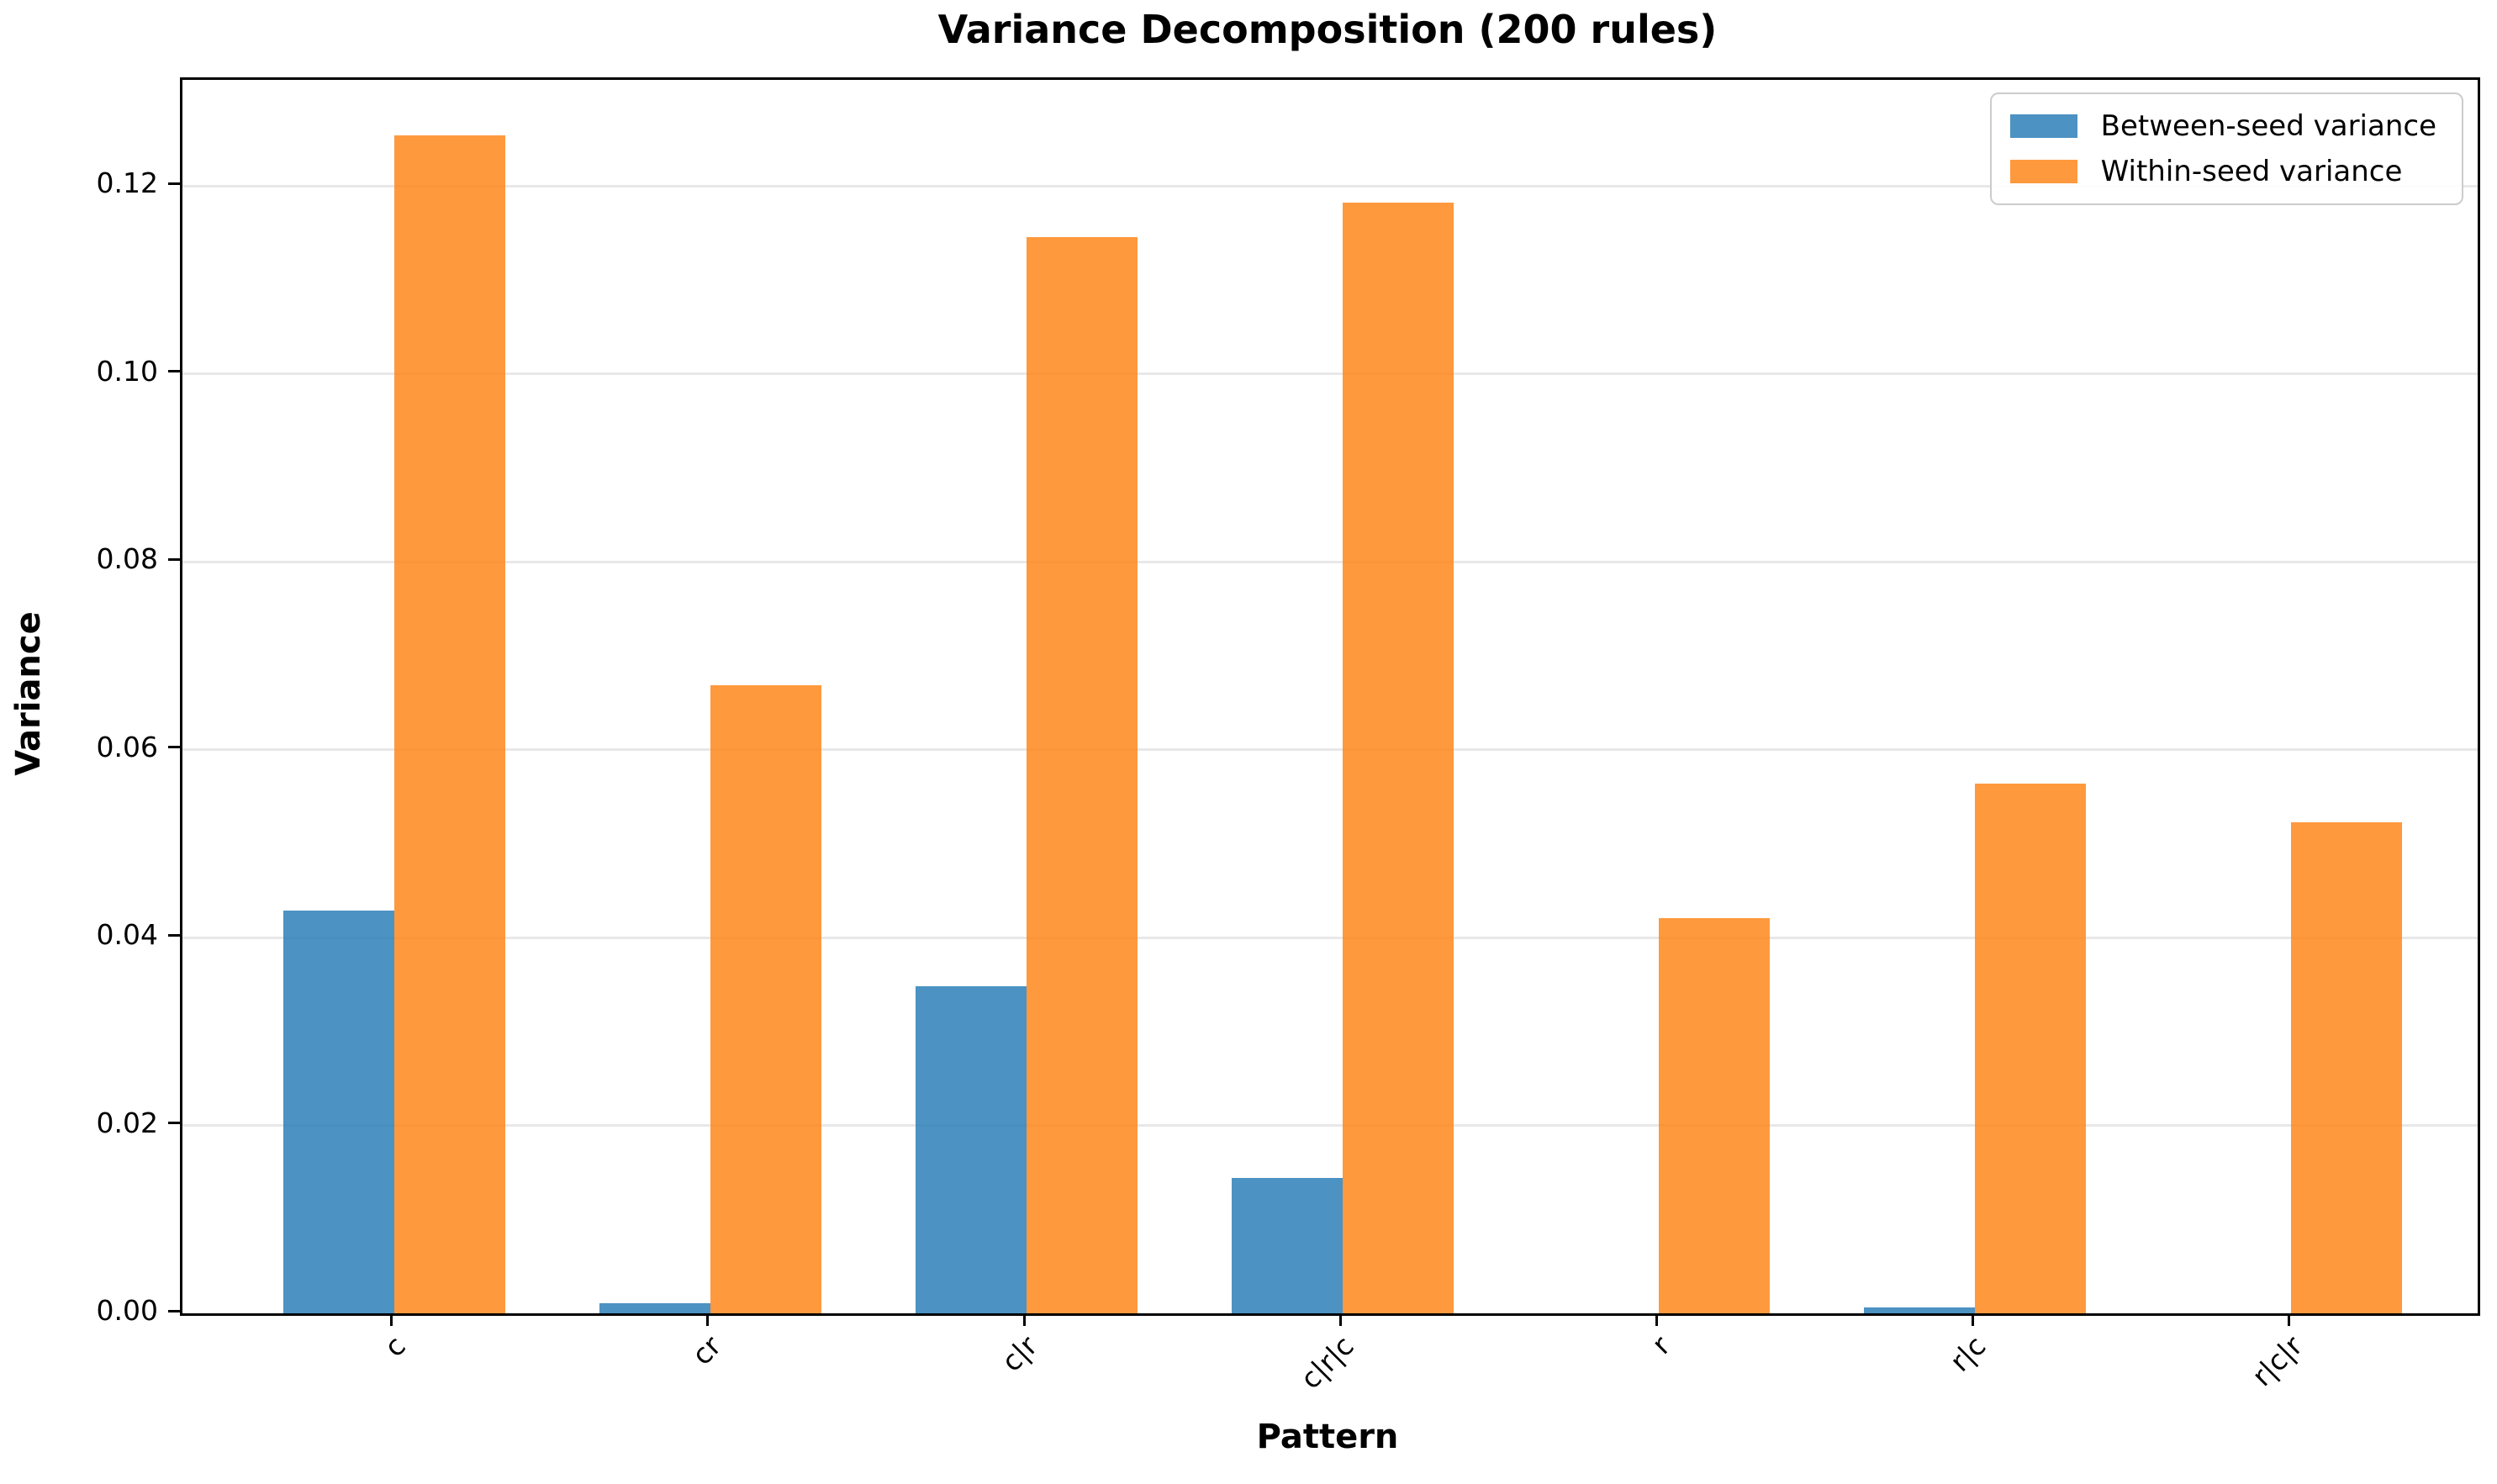  What do you see at coordinates (1327, 29) in the screenshot?
I see `chart-title: Variance Decomposition (200 rules)` at bounding box center [1327, 29].